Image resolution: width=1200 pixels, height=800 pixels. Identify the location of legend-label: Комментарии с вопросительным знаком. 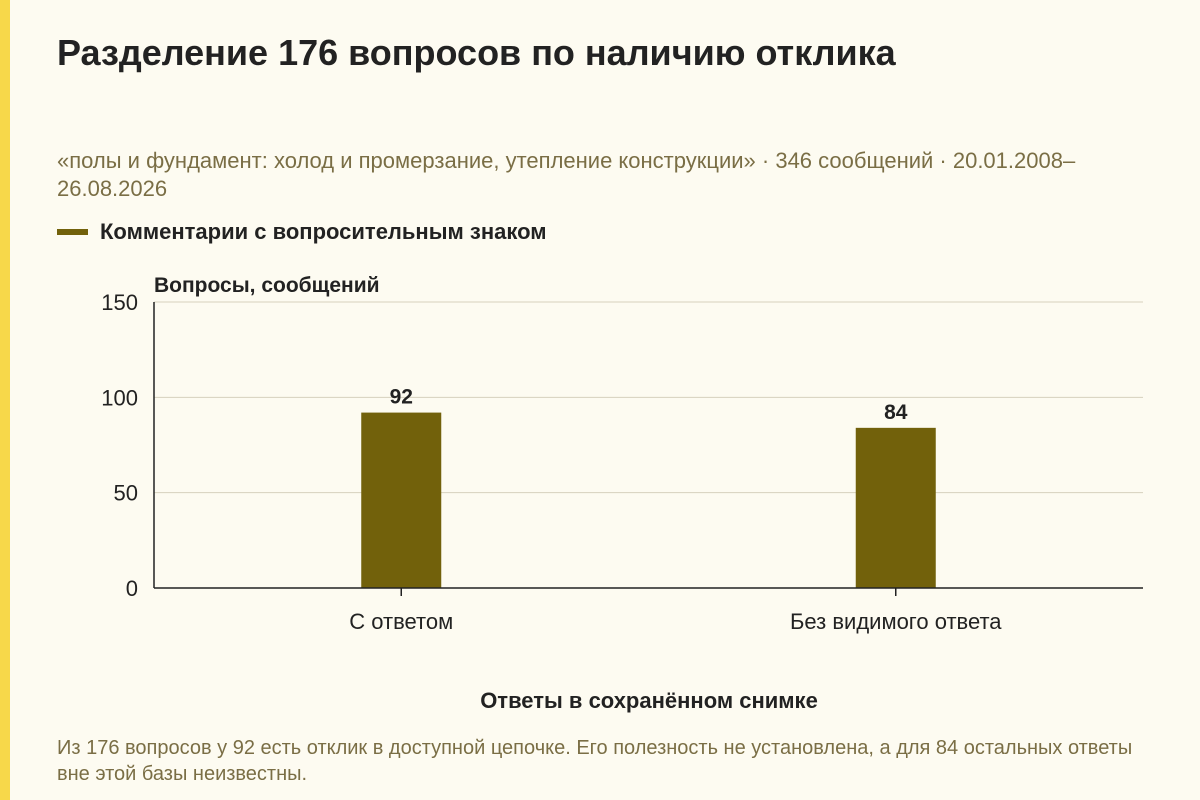
(323, 231).